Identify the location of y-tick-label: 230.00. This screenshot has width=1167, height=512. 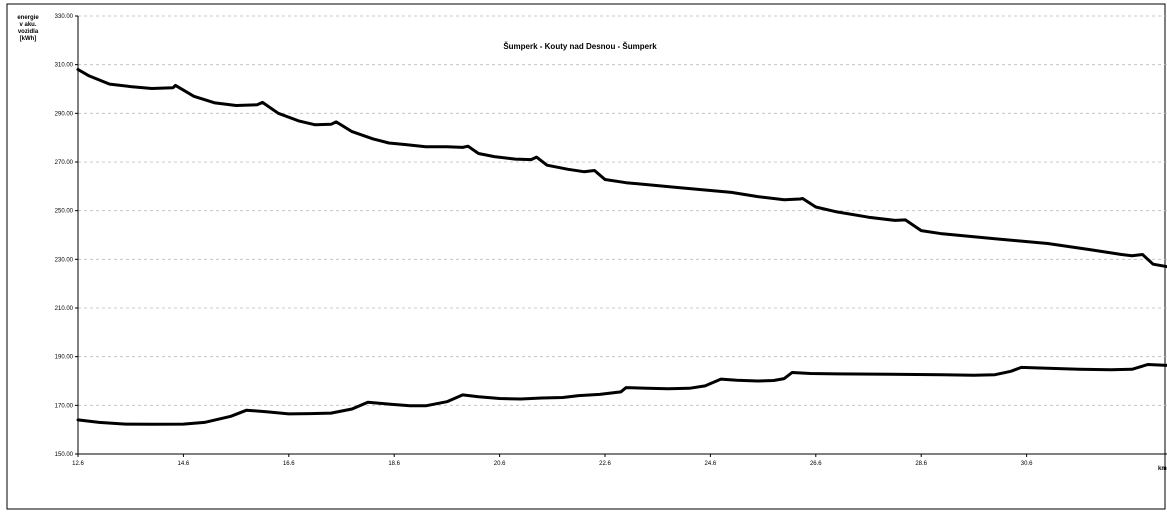
(64, 260).